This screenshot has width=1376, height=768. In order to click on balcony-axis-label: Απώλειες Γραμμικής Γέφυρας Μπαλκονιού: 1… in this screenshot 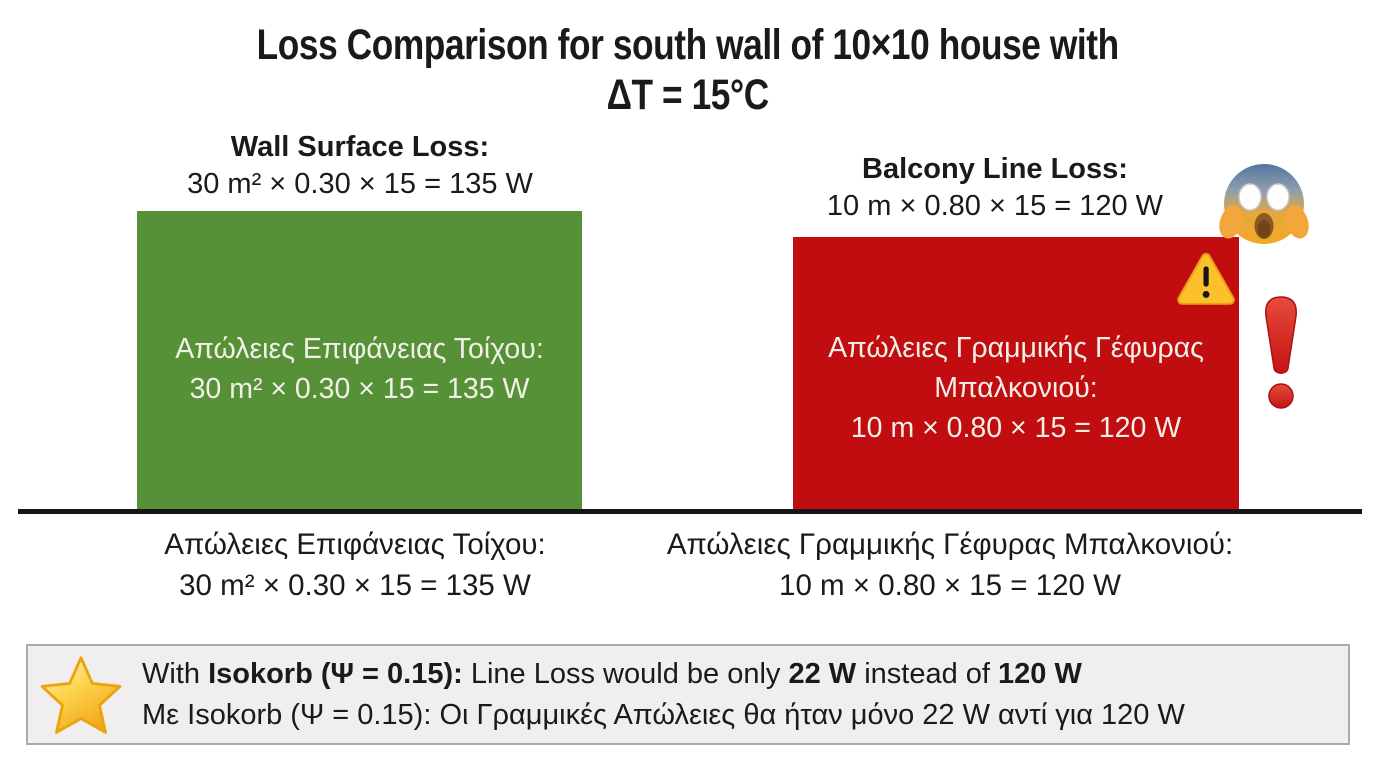, I will do `click(950, 565)`.